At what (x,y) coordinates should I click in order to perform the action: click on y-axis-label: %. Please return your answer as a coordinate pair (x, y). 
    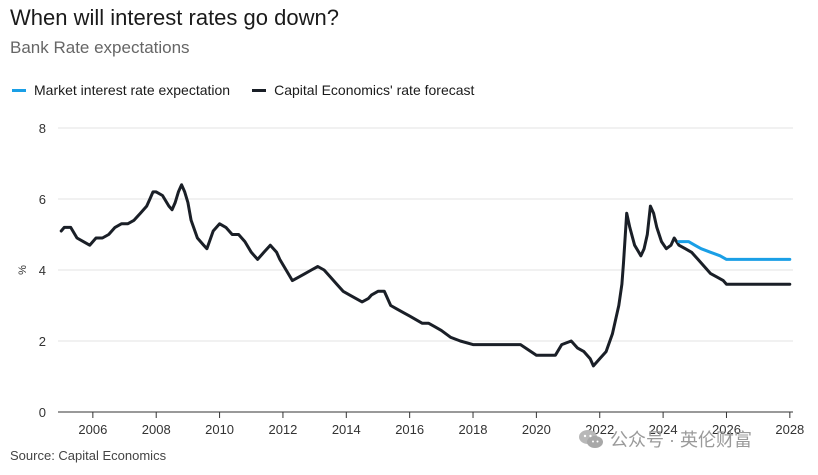
    Looking at the image, I should click on (23, 270).